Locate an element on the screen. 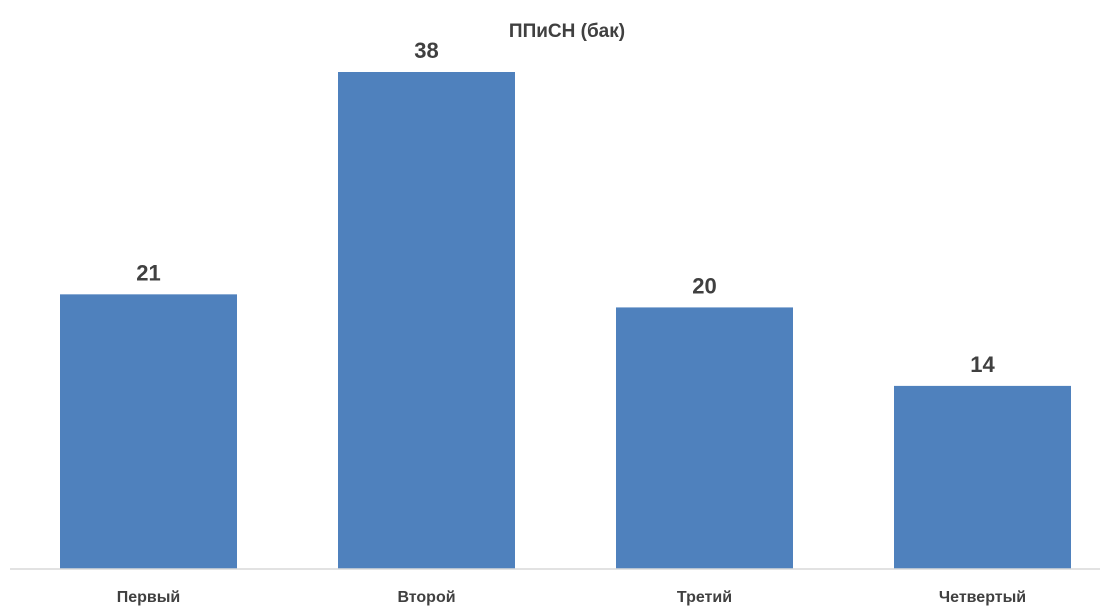 The image size is (1108, 608). x-tick-label-1: Первый is located at coordinates (149, 597).